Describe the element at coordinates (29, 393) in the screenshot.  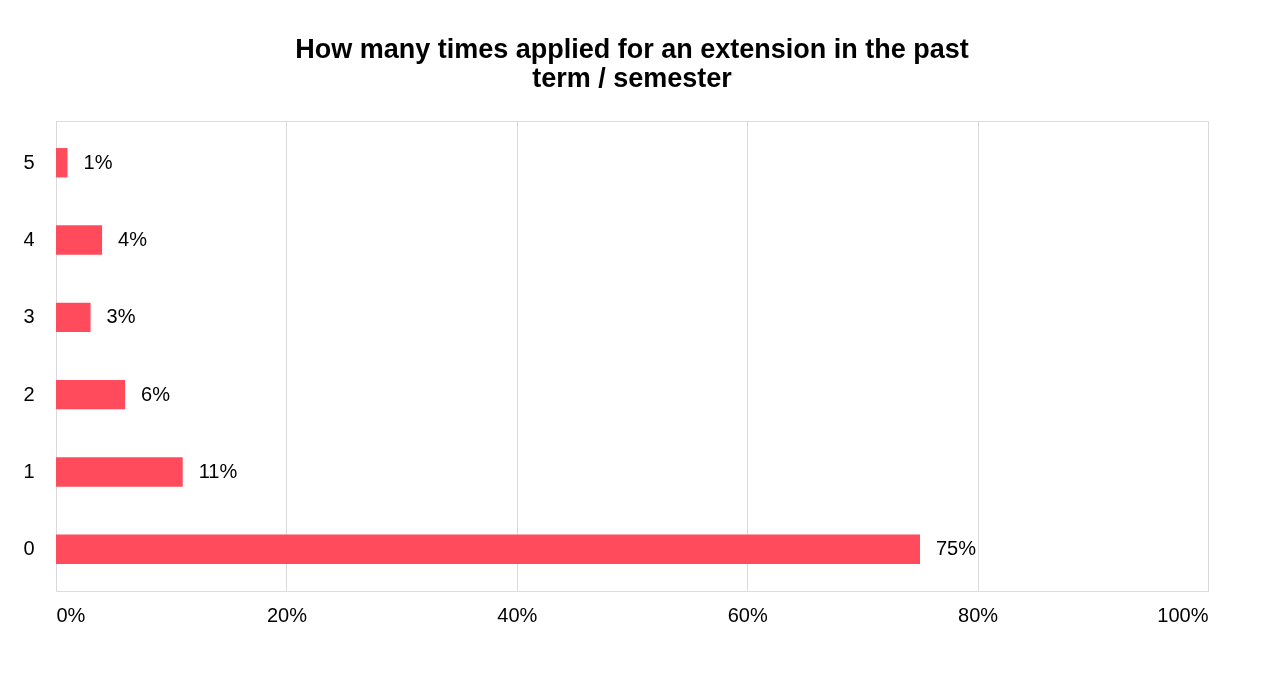
I see `y-tick-label: 2` at that location.